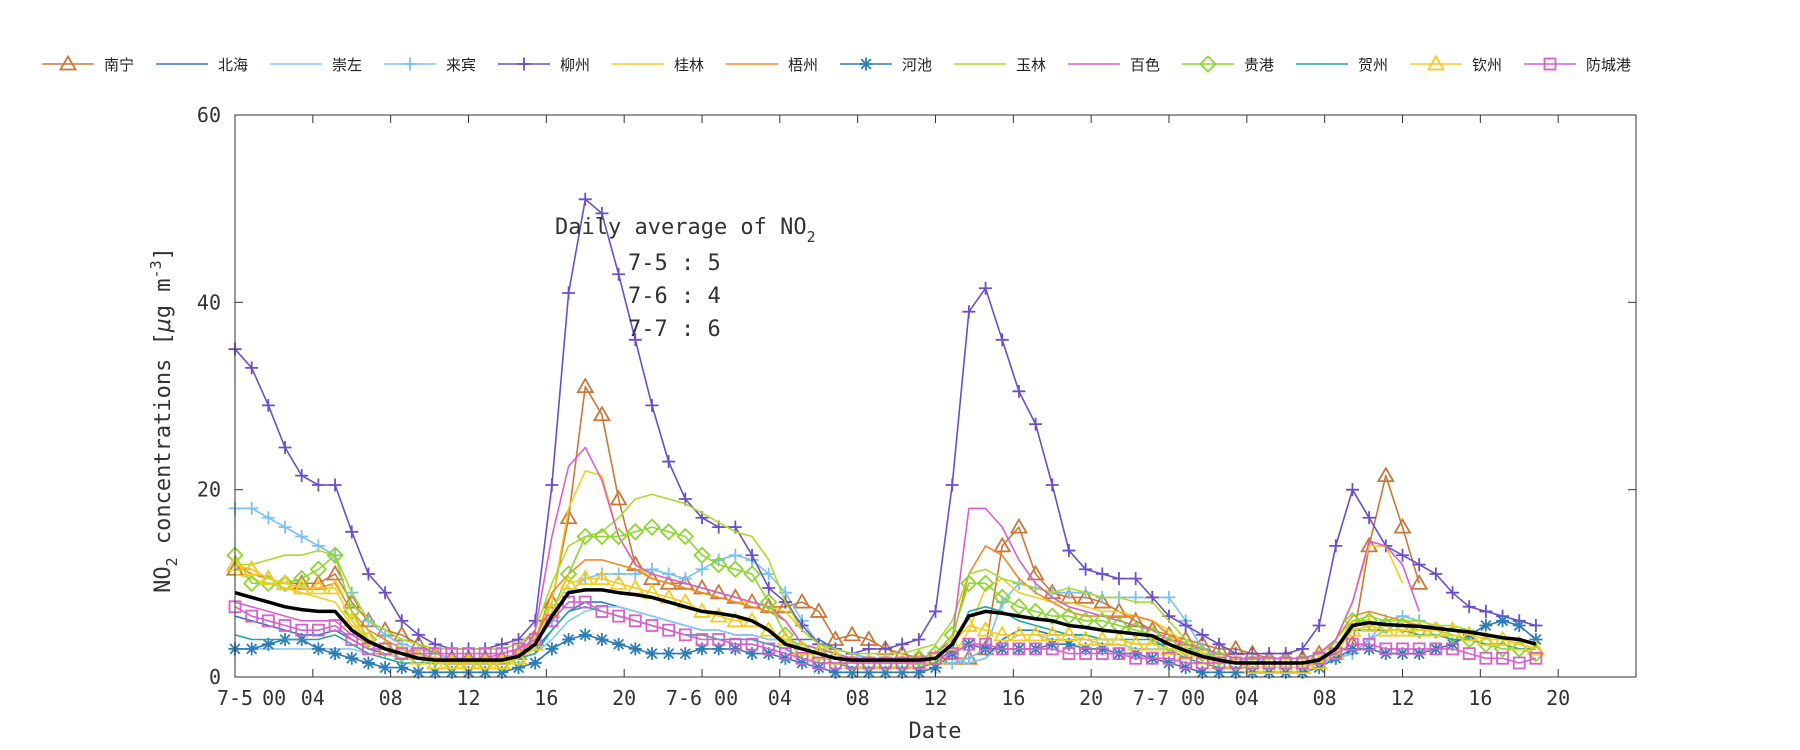  Describe the element at coordinates (163, 298) in the screenshot. I see `y-label-unit: g m` at that location.